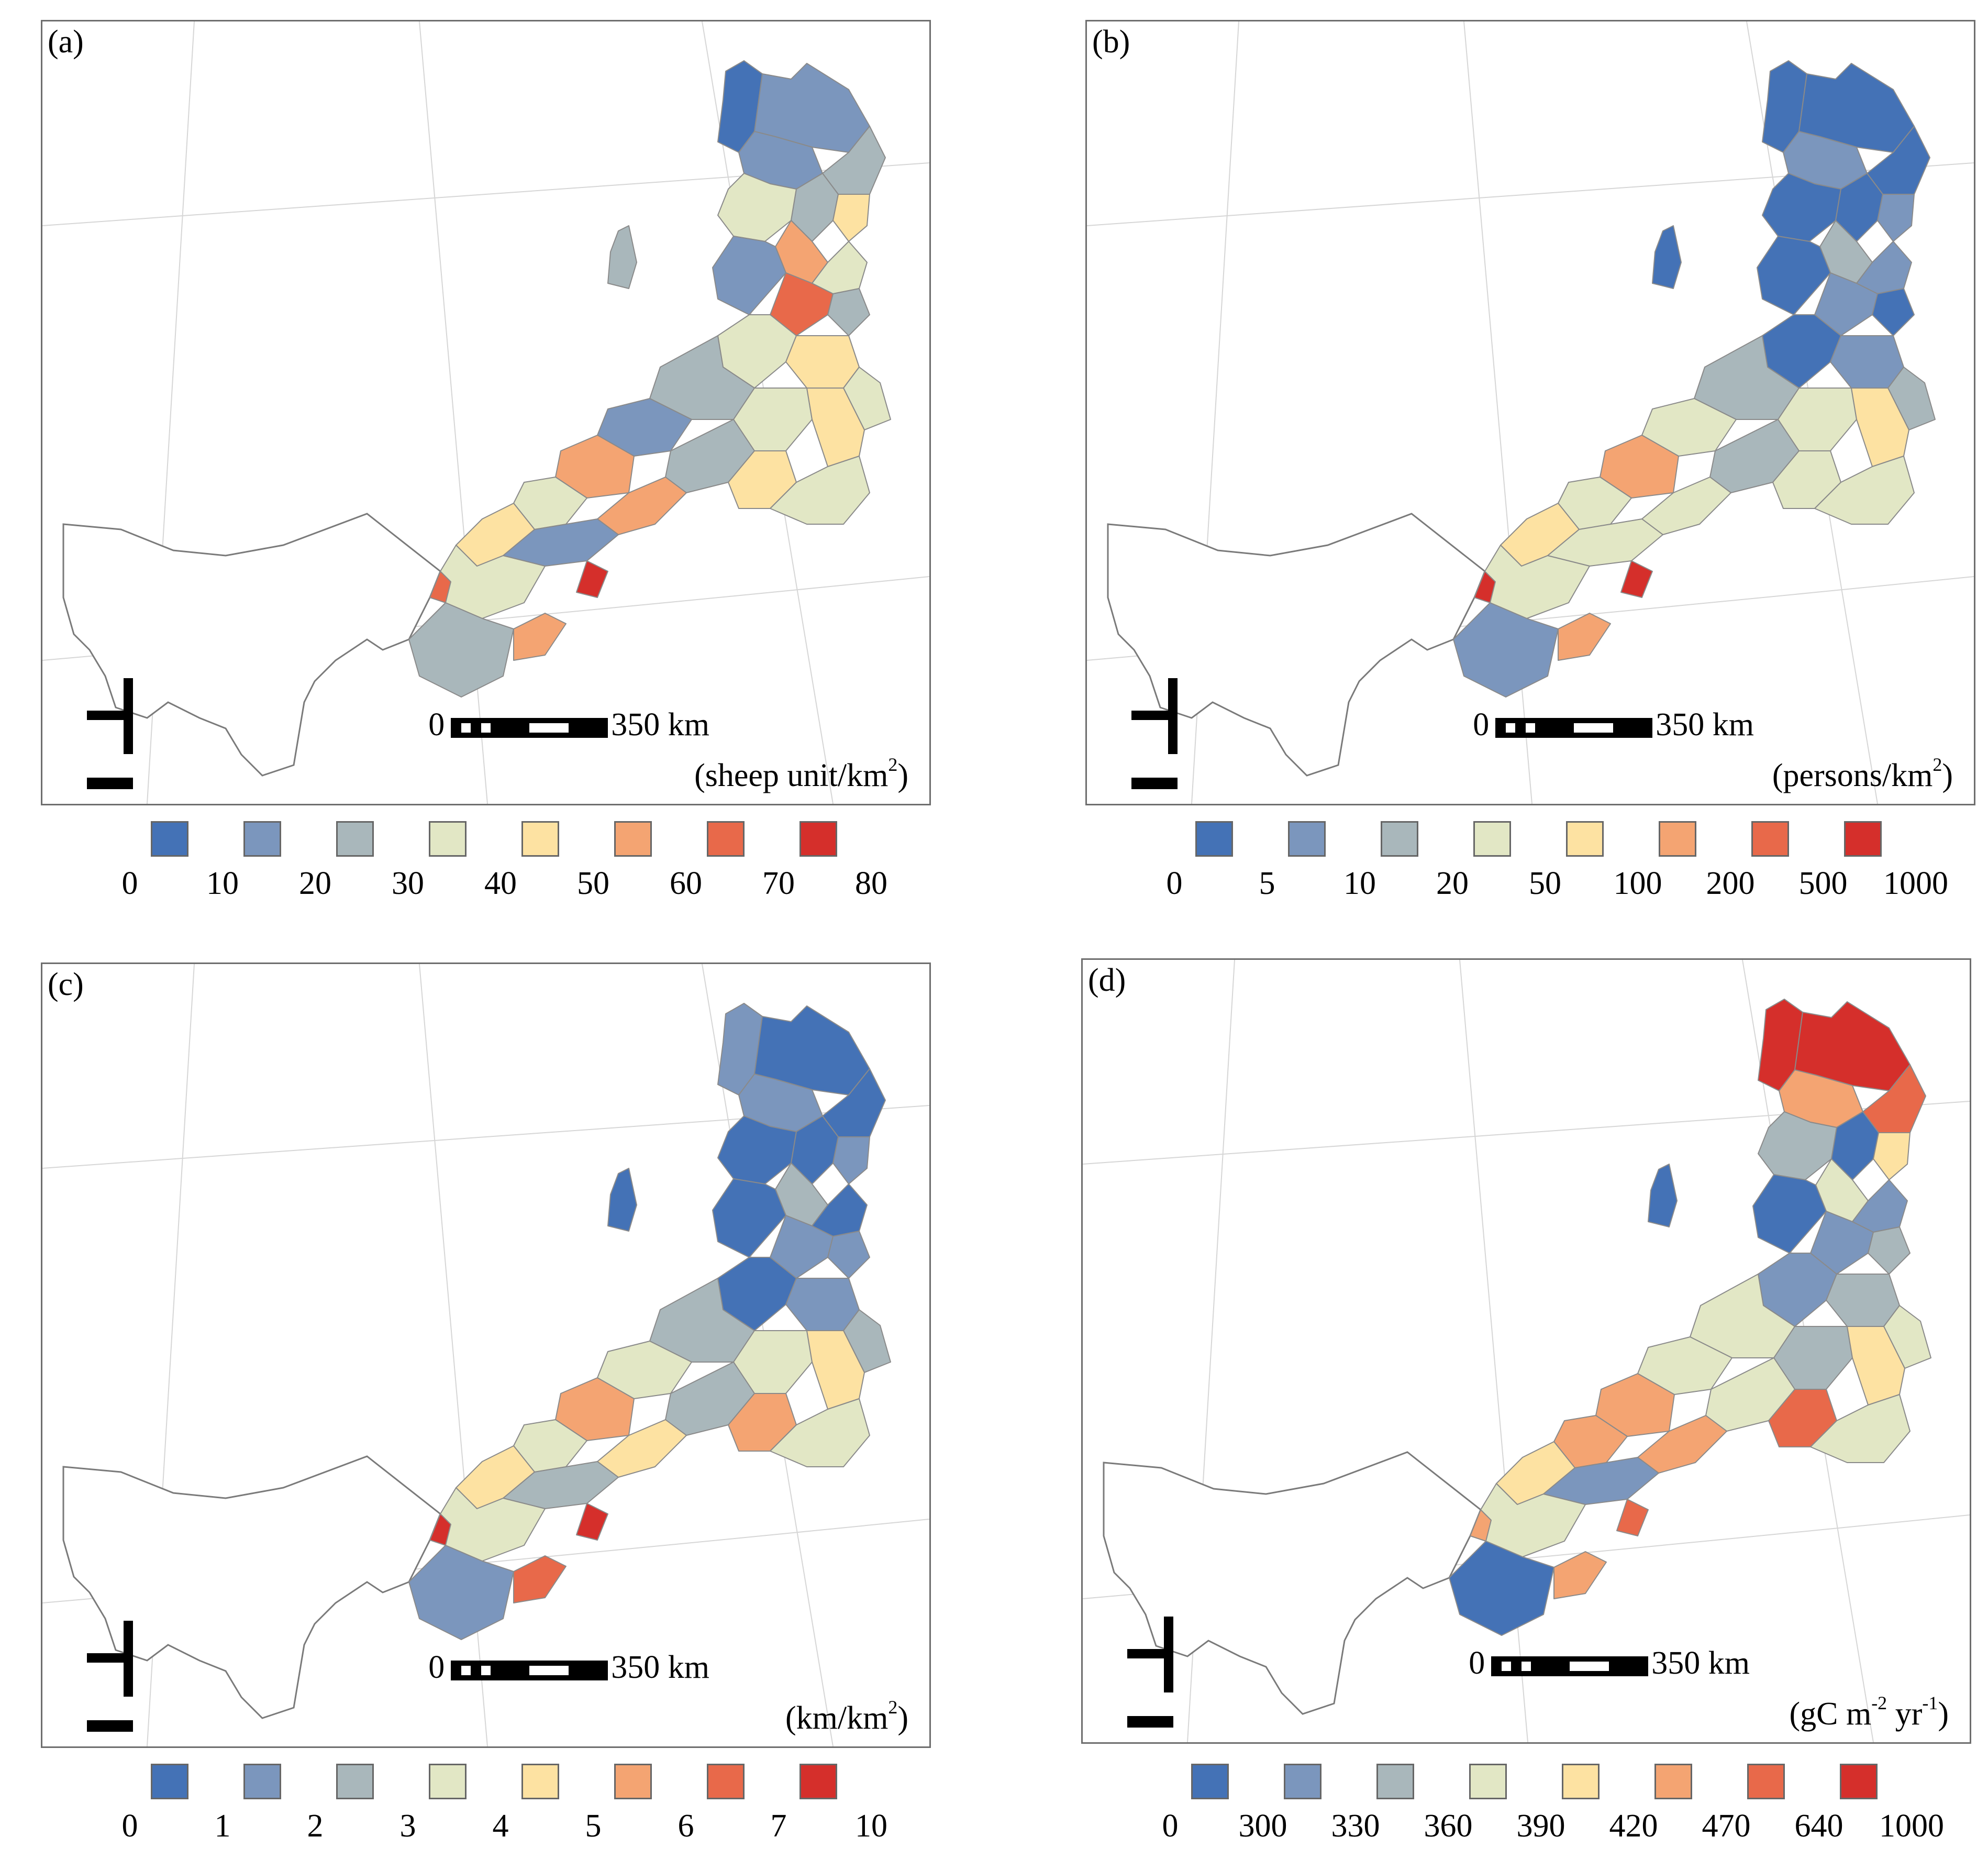 The width and height of the screenshot is (1988, 1859). What do you see at coordinates (486, 1809) in the screenshot?
I see `legend-c: 0 1 2 3 4 5 6 7 10` at bounding box center [486, 1809].